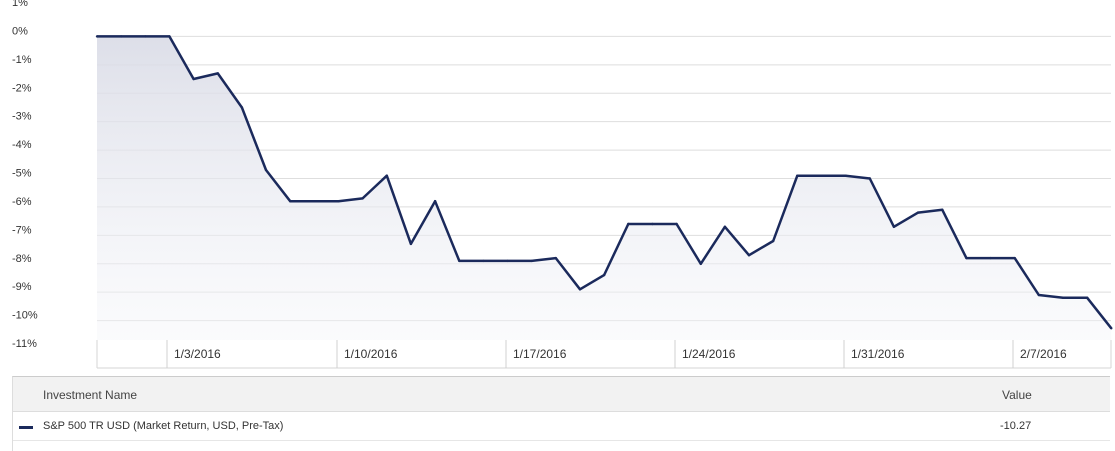 Image resolution: width=1115 pixels, height=451 pixels. I want to click on legend-header: Investment Name Value, so click(561, 394).